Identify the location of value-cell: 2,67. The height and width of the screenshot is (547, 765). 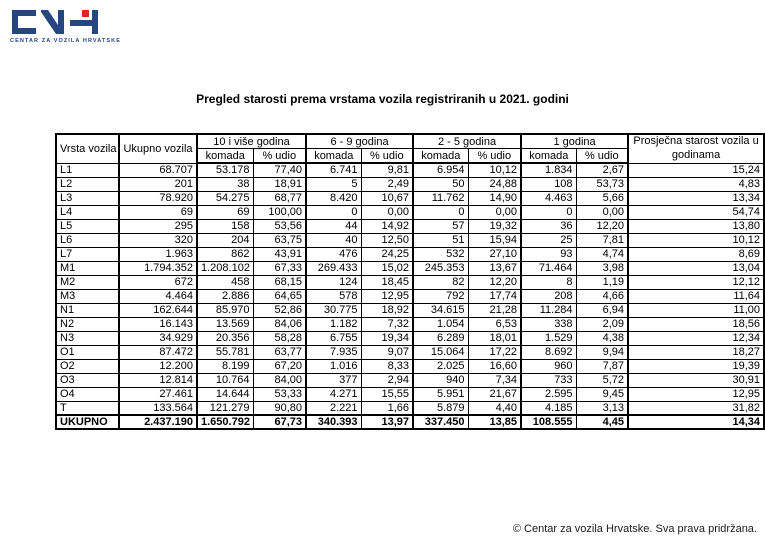
(602, 170).